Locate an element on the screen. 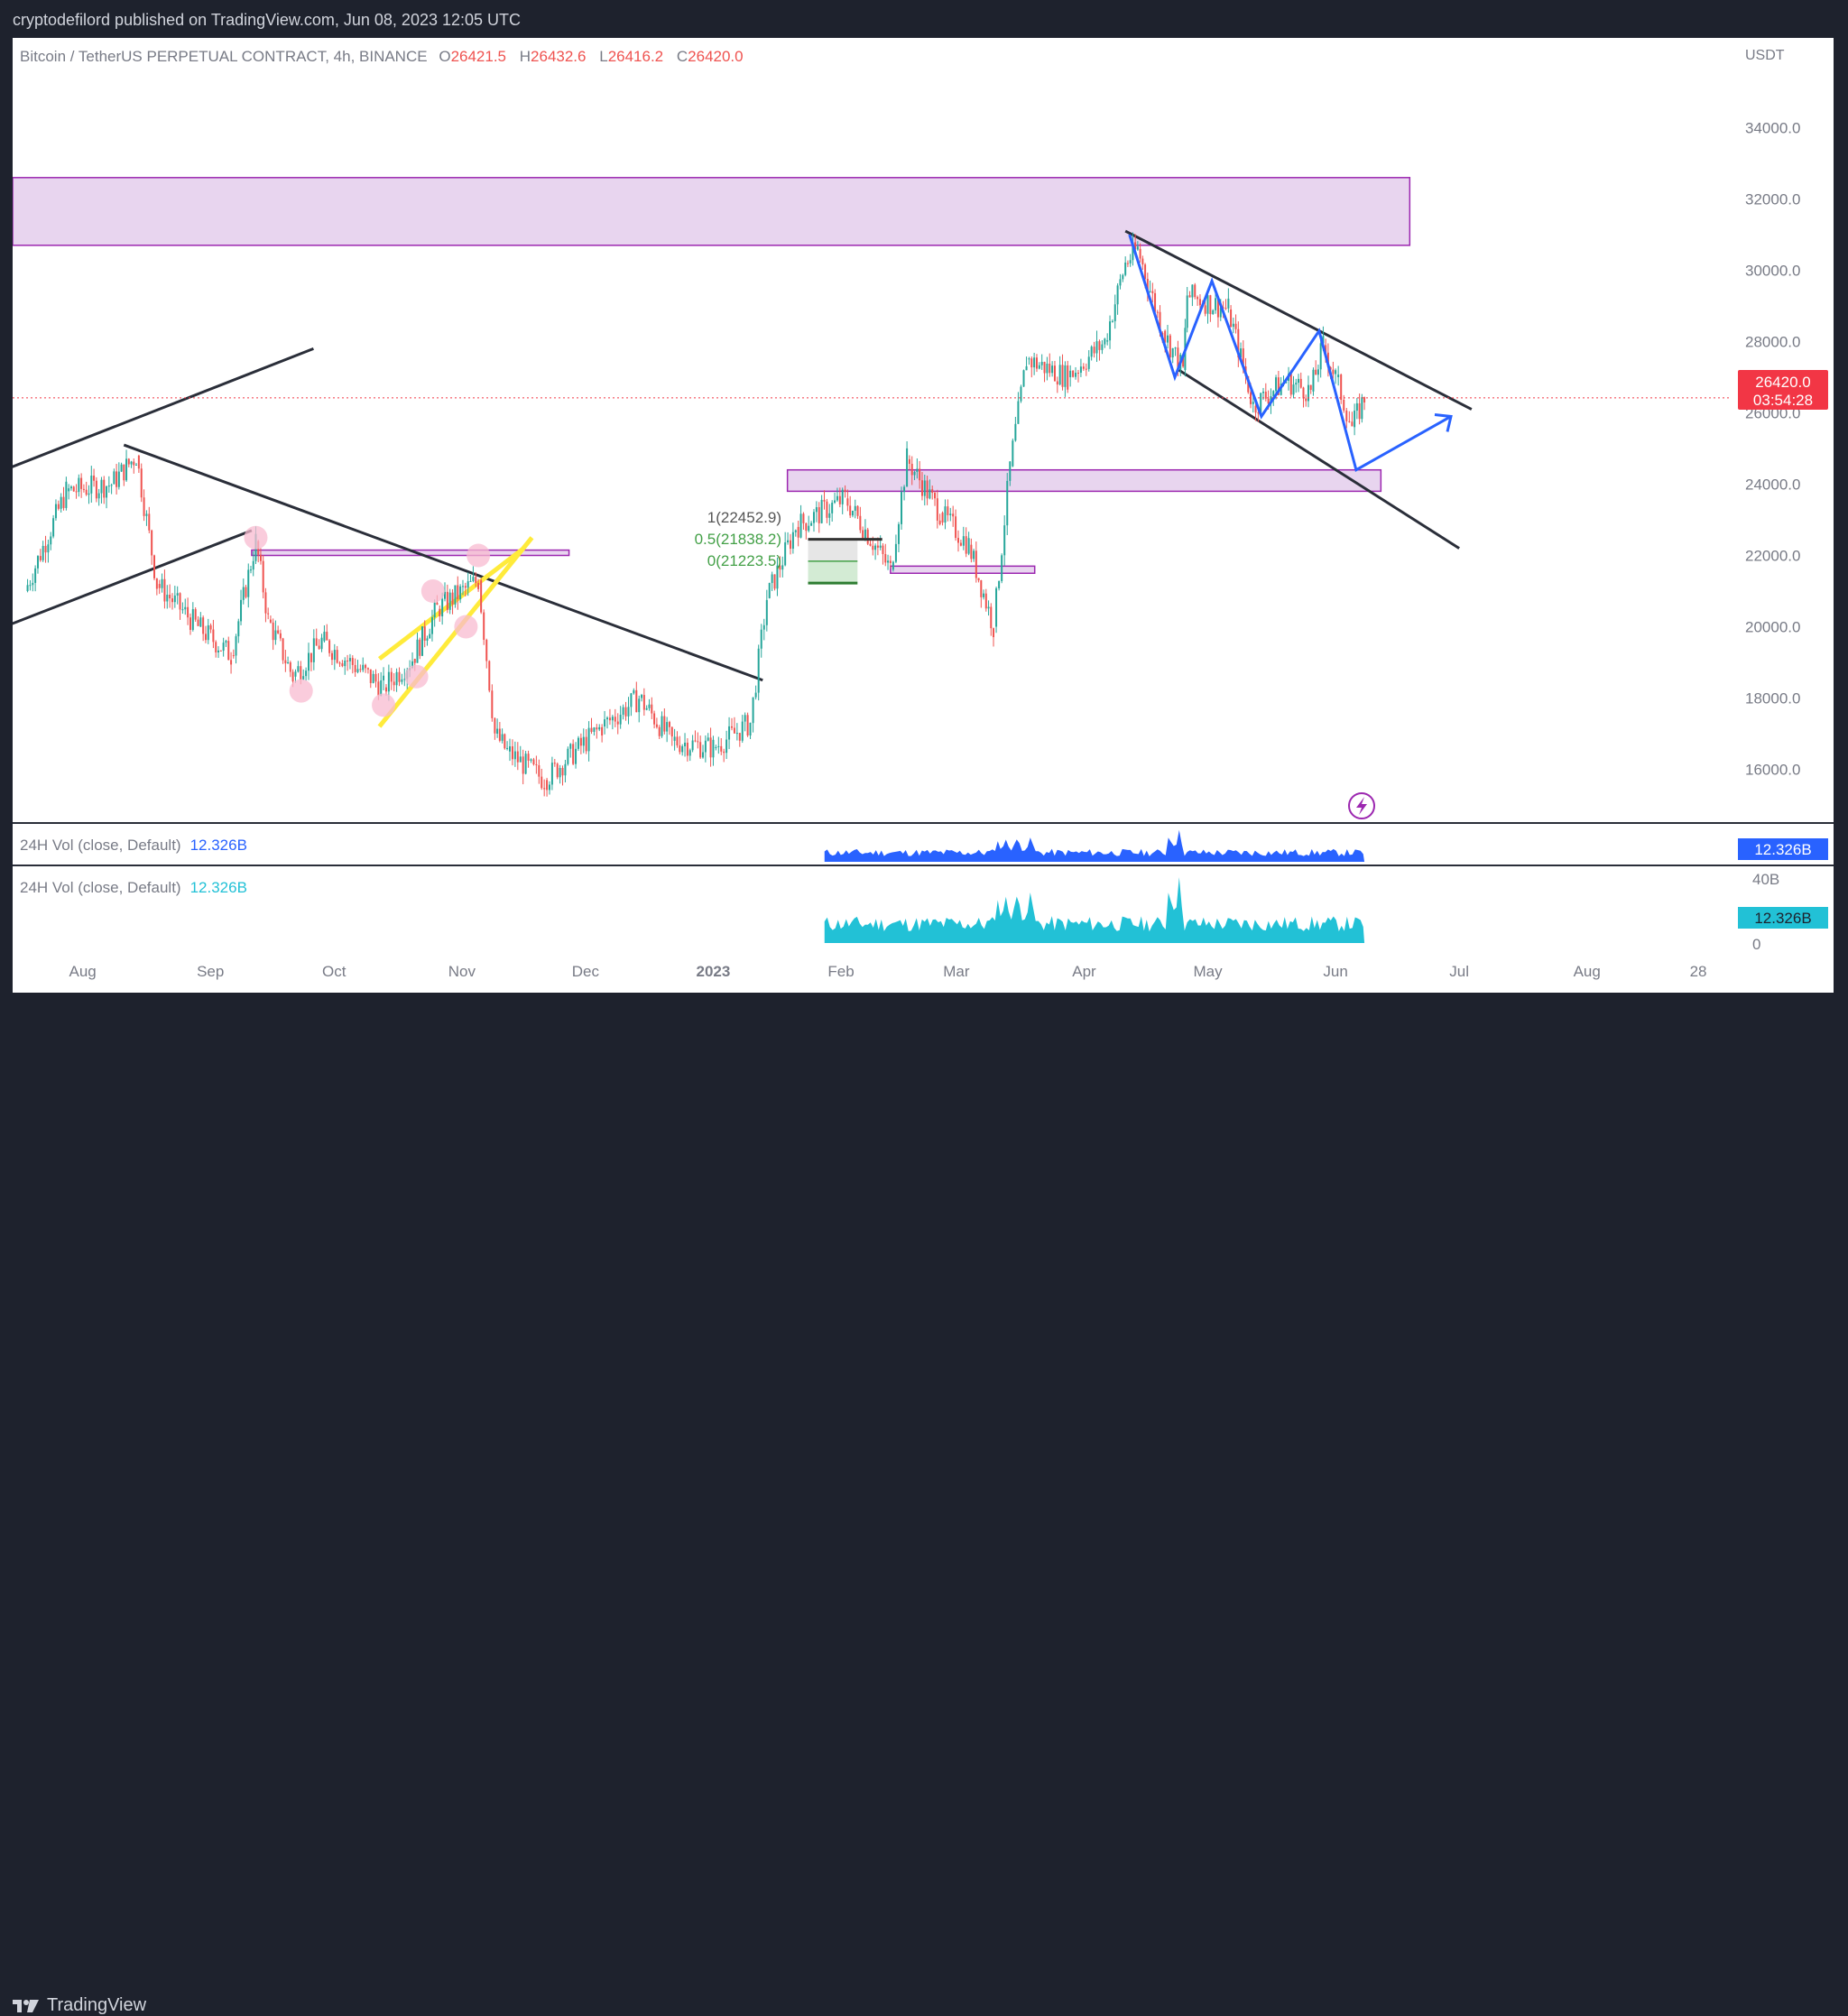 The width and height of the screenshot is (1848, 2016). x-tick-label: Dec is located at coordinates (586, 972).